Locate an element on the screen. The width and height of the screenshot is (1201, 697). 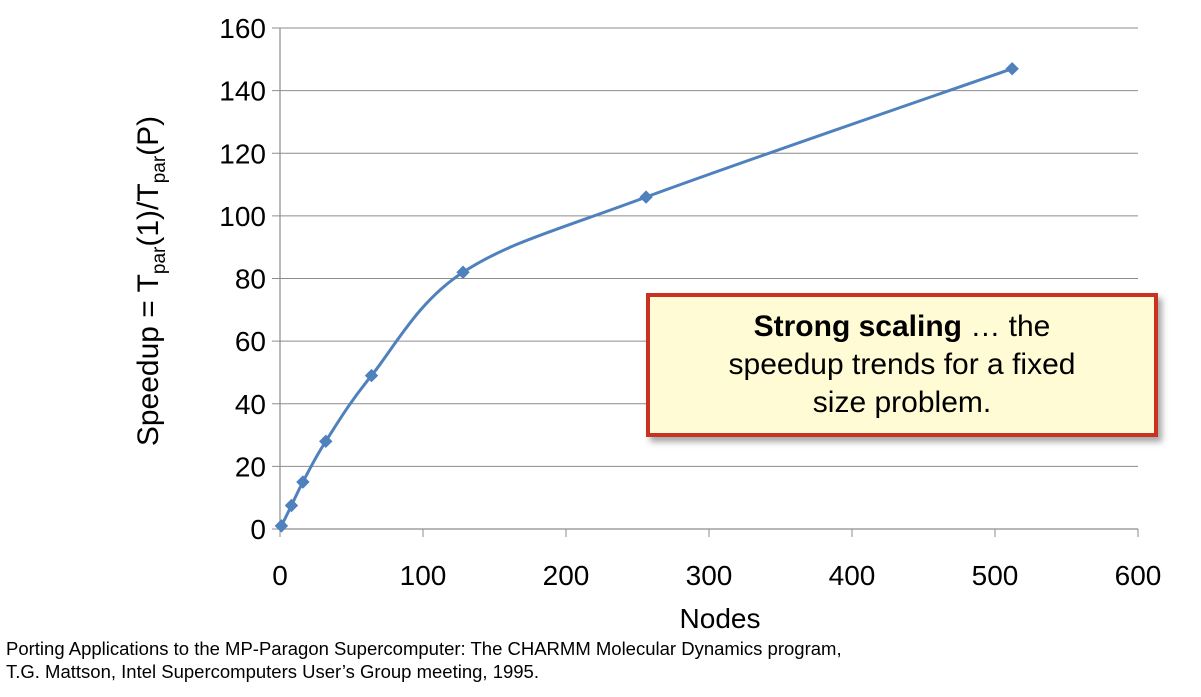
callout-line-3: size problem. is located at coordinates (902, 402).